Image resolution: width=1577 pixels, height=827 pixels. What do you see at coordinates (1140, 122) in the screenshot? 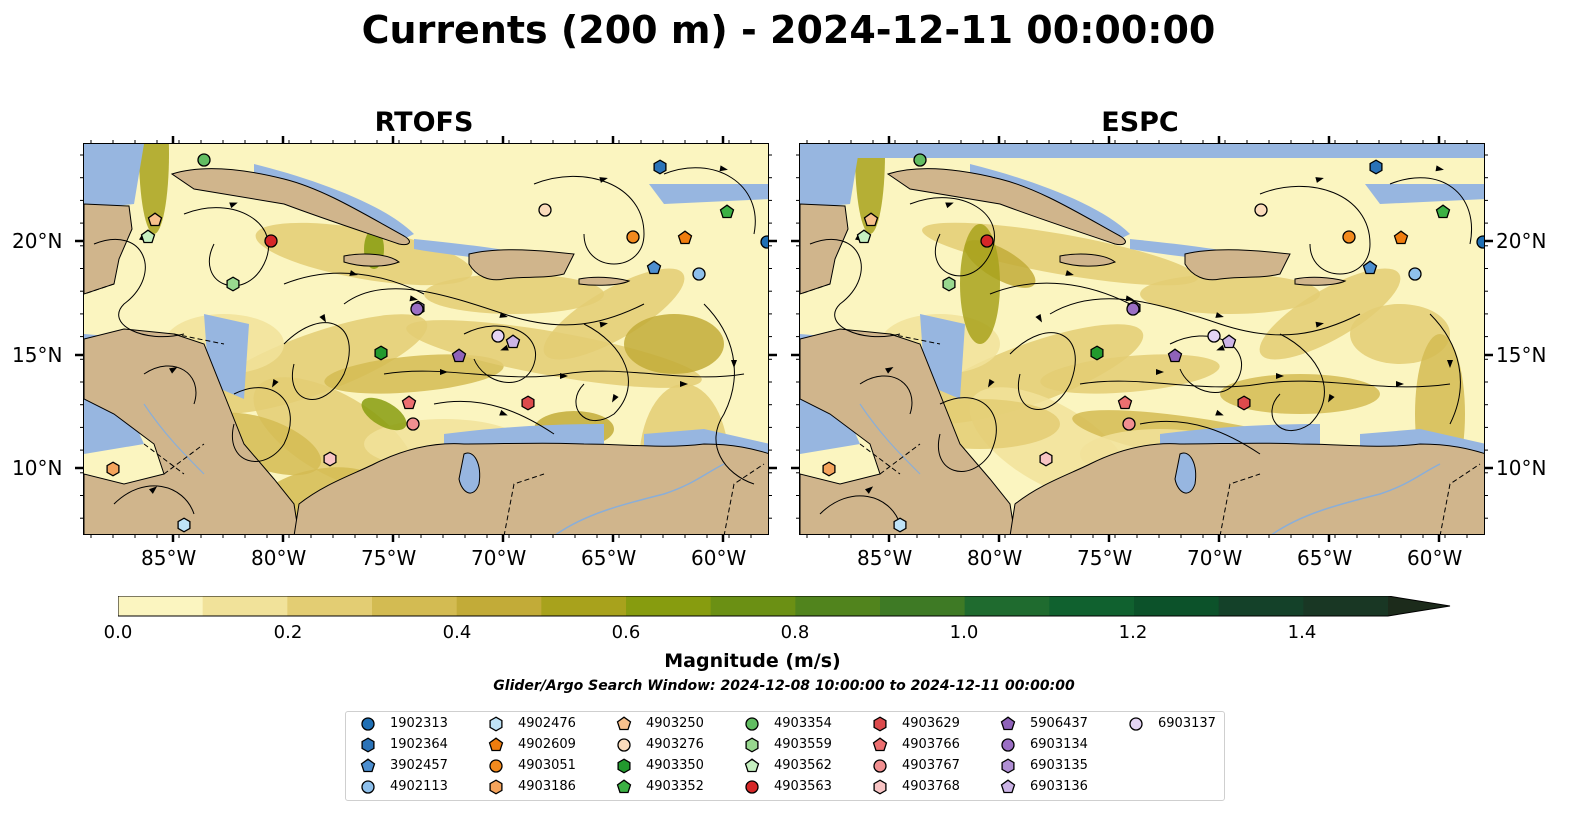
I see `panel-title-espc: ESPC` at bounding box center [1140, 122].